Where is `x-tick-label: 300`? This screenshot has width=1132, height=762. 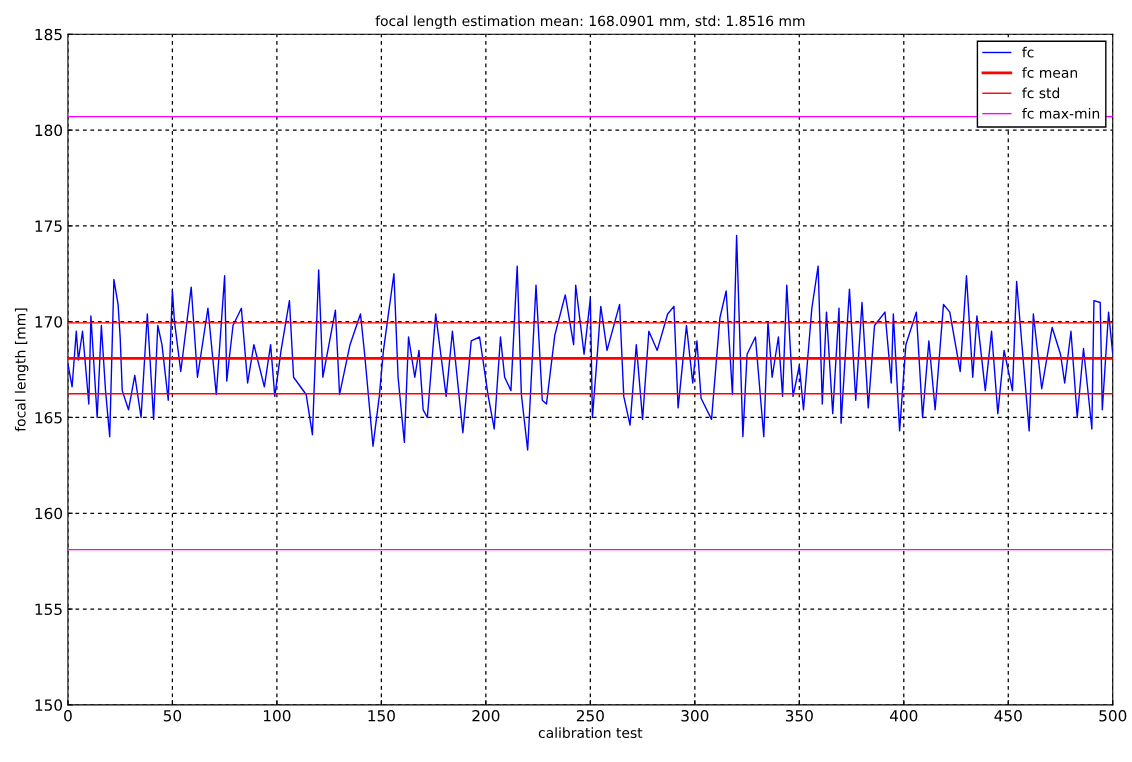
x-tick-label: 300 is located at coordinates (695, 715).